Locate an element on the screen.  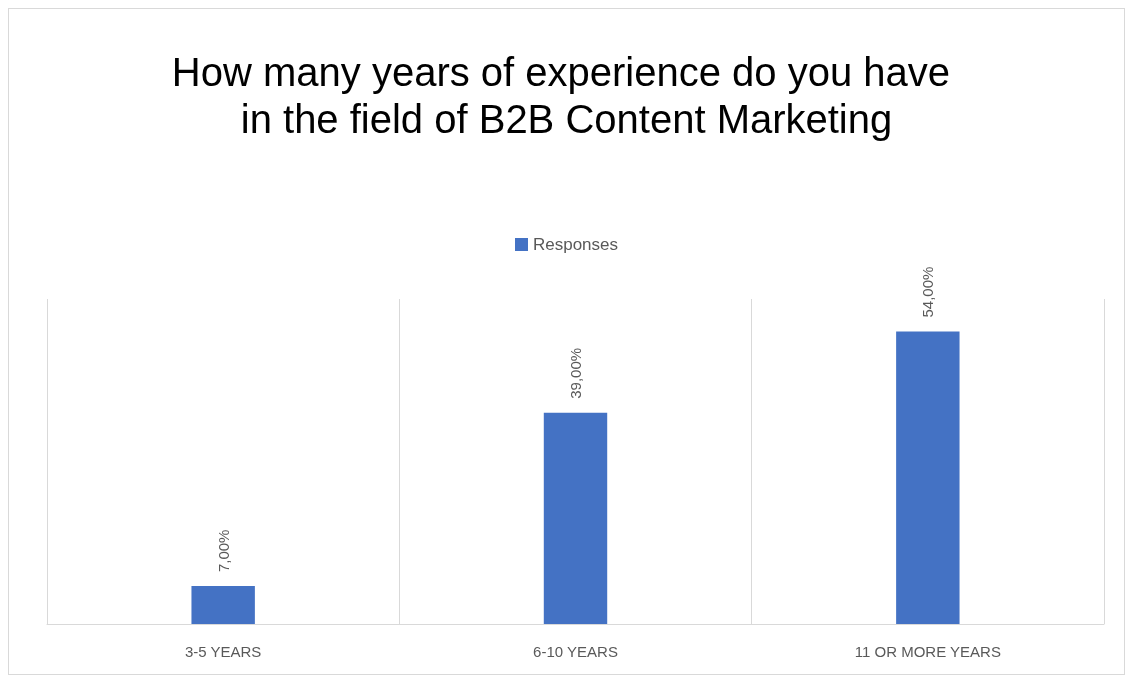
data-label: 54,00% is located at coordinates (928, 292).